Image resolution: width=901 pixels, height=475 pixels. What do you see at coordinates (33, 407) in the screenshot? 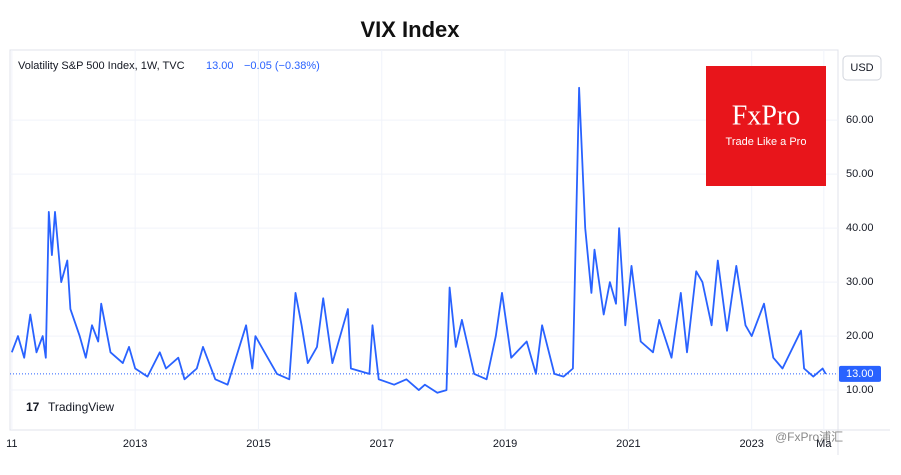
I see `tv-icon: 17` at bounding box center [33, 407].